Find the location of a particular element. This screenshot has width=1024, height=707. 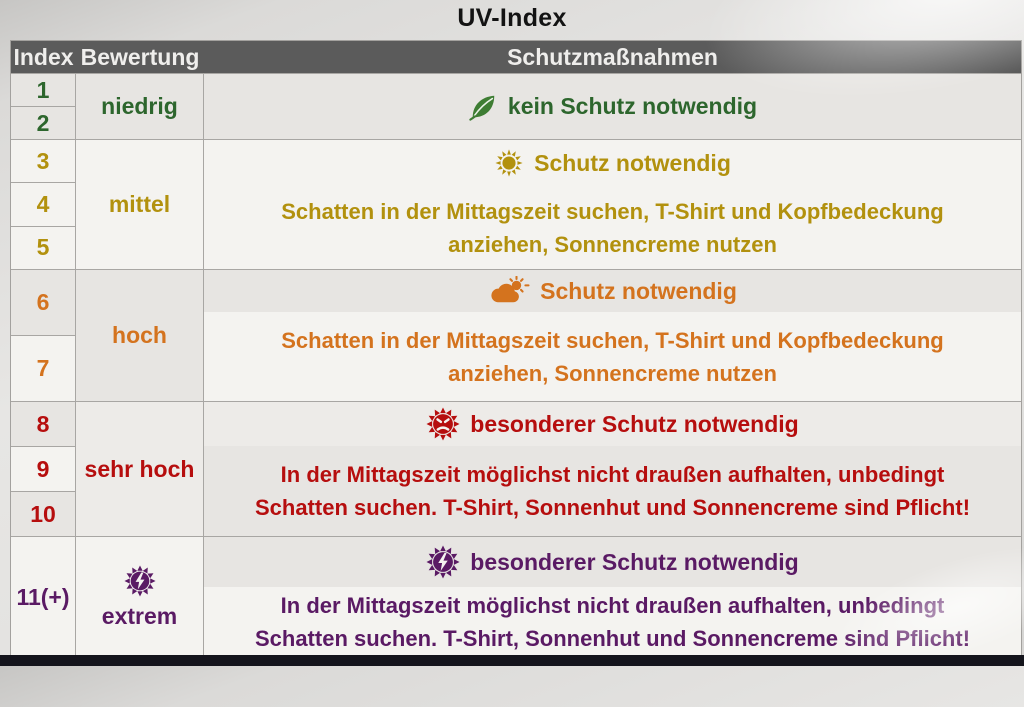

bottom-dark-bar is located at coordinates (512, 660).